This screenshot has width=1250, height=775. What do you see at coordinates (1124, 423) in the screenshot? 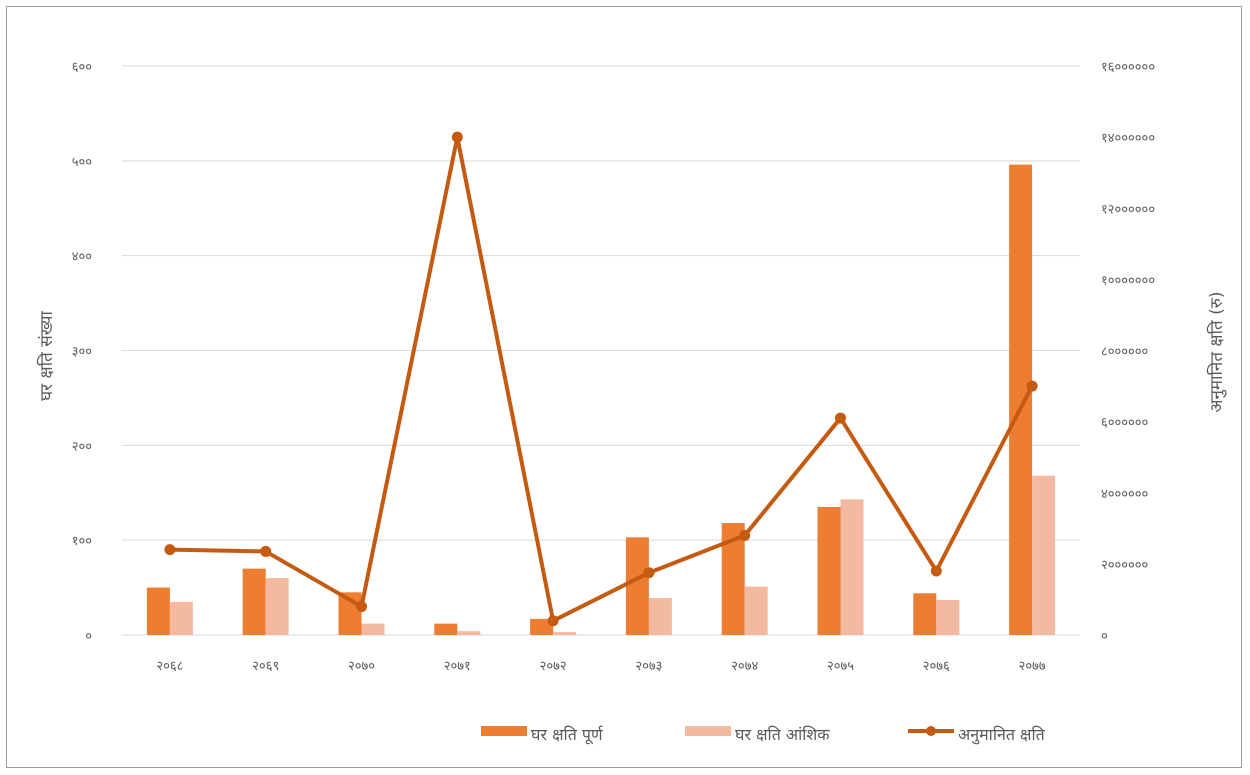
I see `y2-tick-label: ६००००००` at bounding box center [1124, 423].